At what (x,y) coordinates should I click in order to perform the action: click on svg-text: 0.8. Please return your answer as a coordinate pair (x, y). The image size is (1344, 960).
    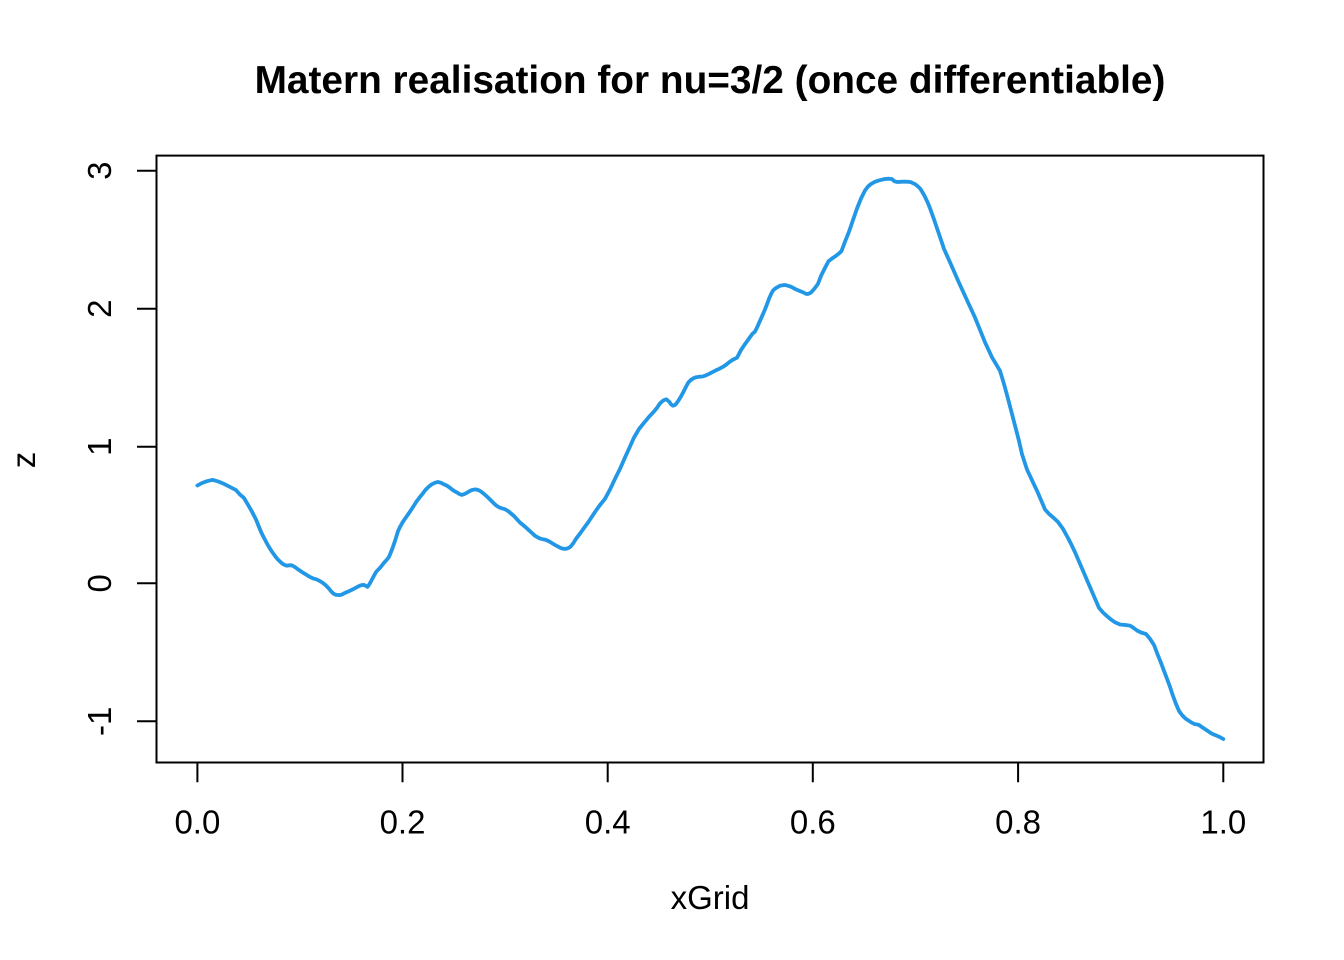
    Looking at the image, I should click on (1018, 822).